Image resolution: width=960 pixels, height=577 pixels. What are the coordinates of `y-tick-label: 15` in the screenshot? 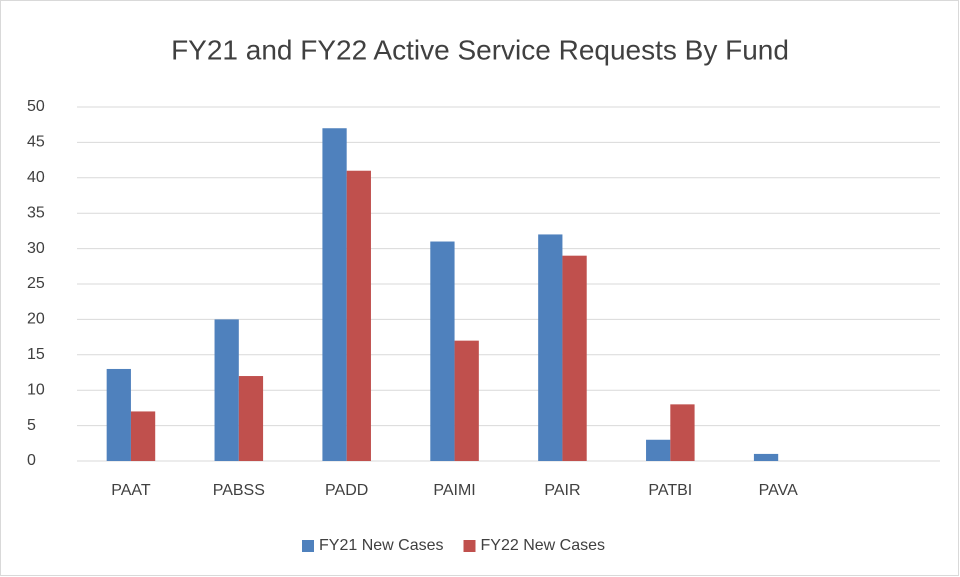 It's located at (36, 354).